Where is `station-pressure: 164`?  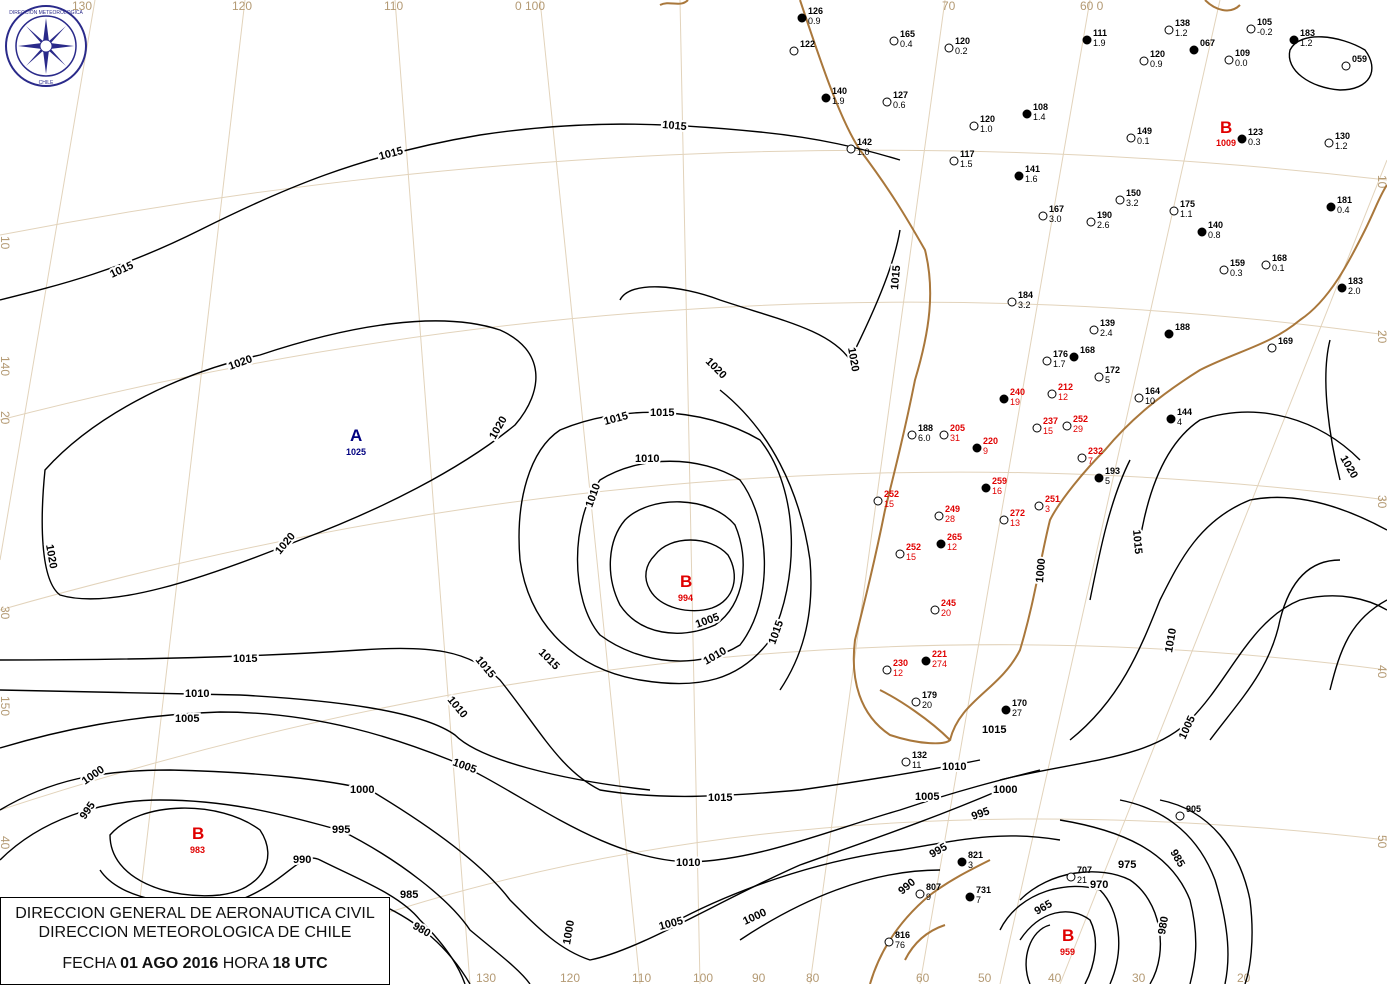
station-pressure: 164 is located at coordinates (1152, 391).